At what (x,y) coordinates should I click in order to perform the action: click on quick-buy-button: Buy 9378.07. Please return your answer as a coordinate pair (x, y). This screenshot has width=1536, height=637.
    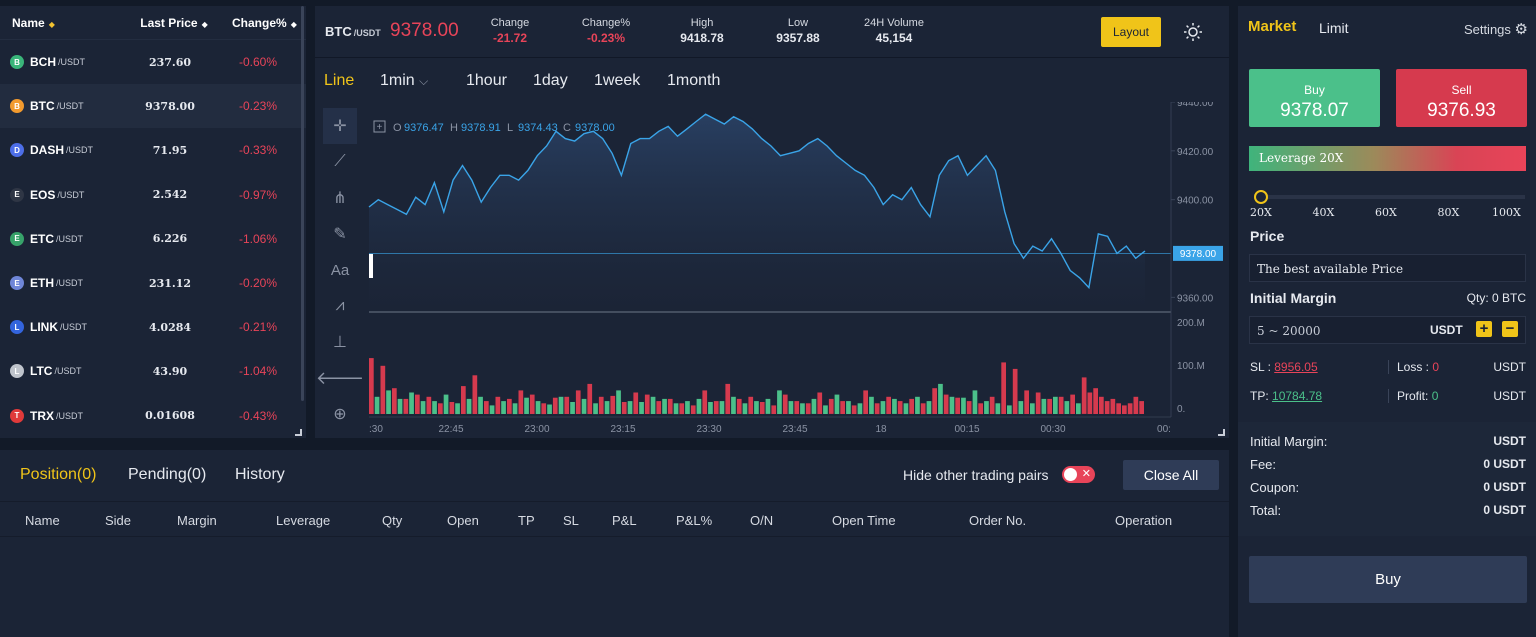
    Looking at the image, I should click on (1314, 98).